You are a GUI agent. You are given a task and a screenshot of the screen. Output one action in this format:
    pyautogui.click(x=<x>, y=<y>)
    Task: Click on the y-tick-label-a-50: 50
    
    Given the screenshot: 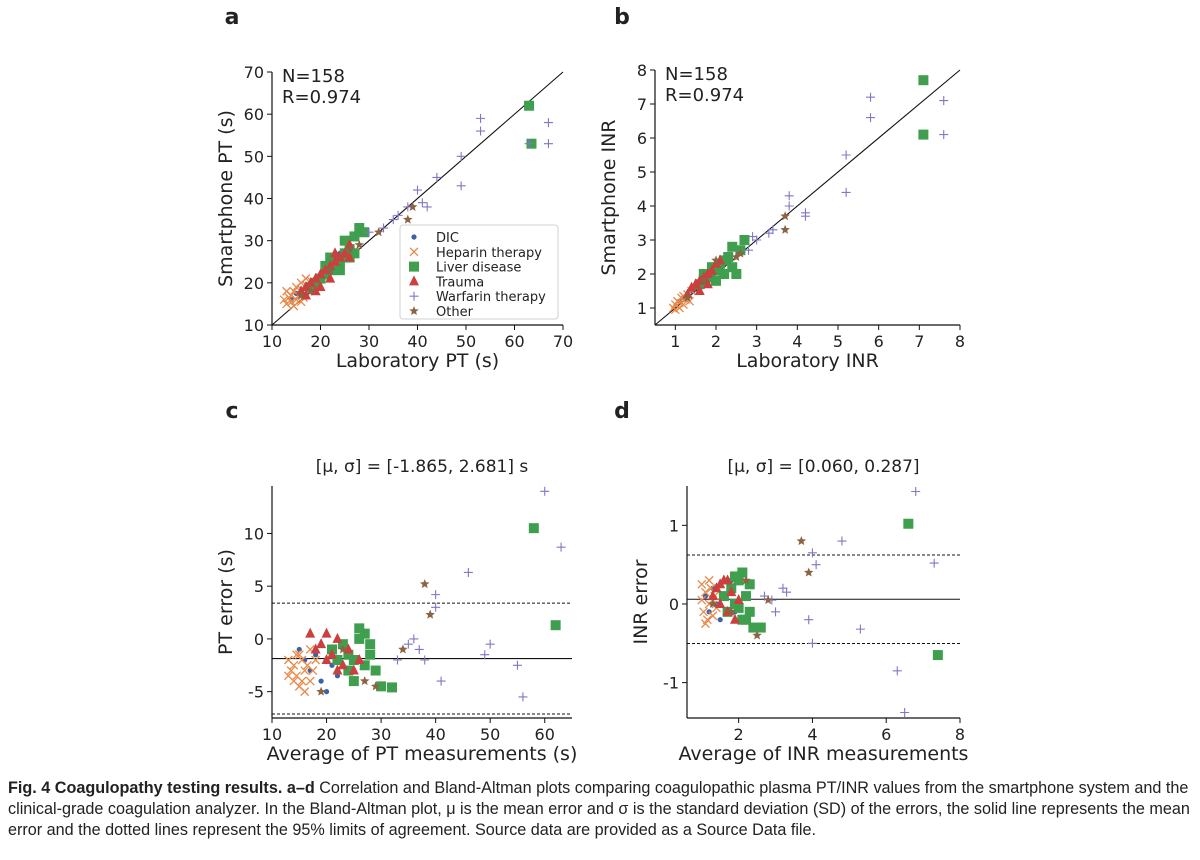 What is the action you would take?
    pyautogui.click(x=254, y=156)
    